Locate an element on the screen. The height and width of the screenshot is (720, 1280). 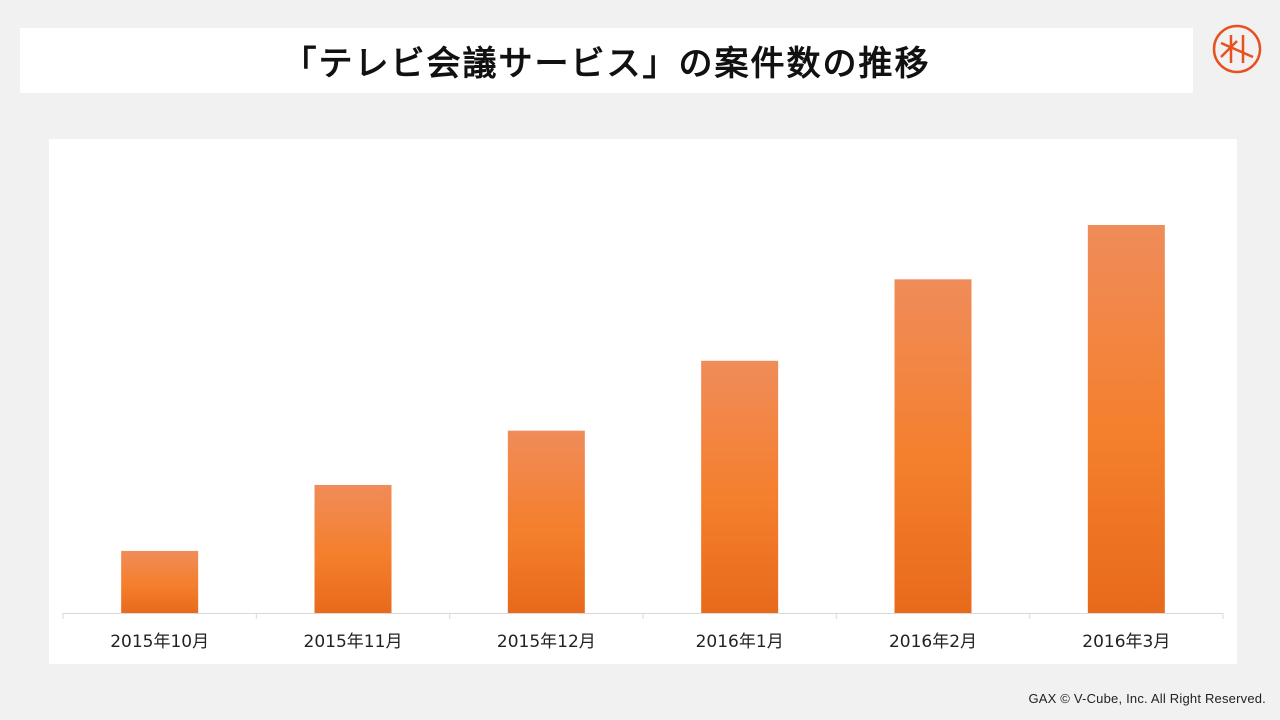
title-bar: 「テレビ会議サービス」の案件数の推移 is located at coordinates (606, 60).